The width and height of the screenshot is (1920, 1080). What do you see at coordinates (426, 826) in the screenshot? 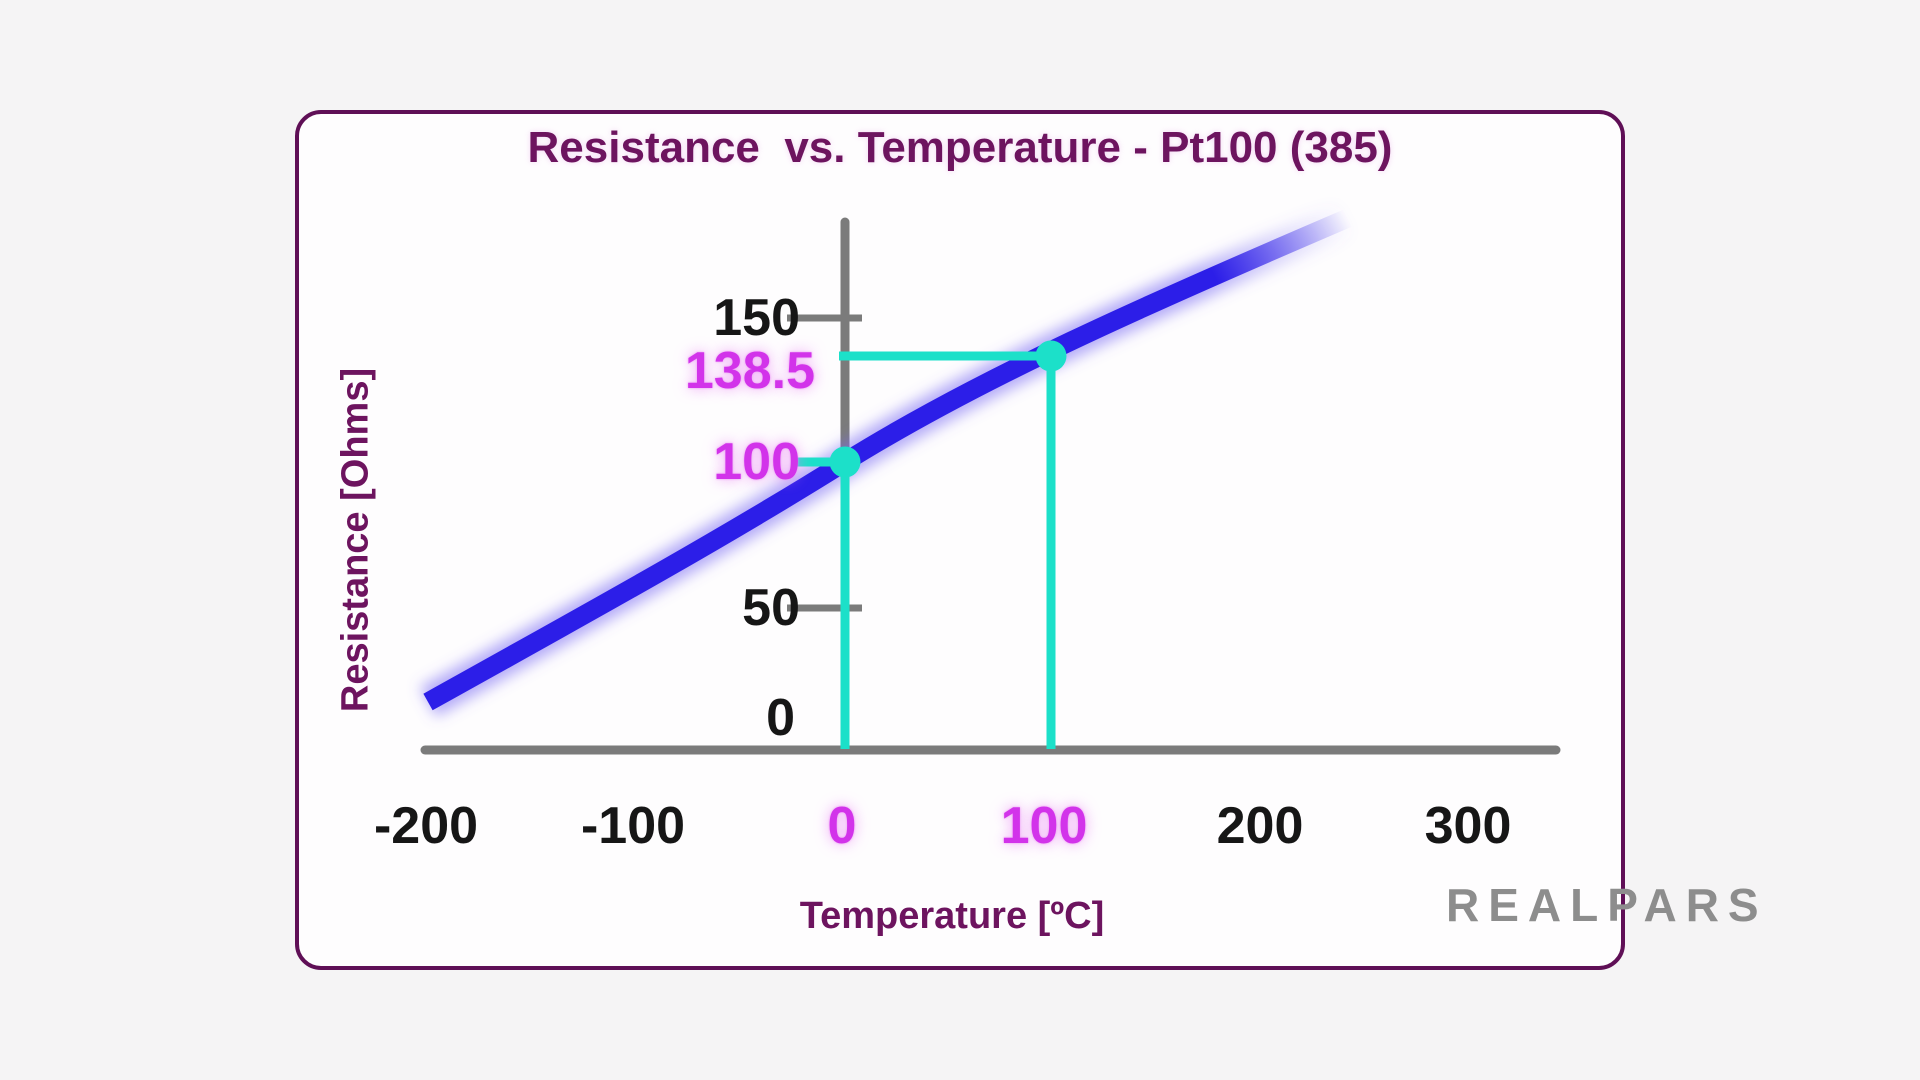
I see `x-tick-label-m200: -200` at bounding box center [426, 826].